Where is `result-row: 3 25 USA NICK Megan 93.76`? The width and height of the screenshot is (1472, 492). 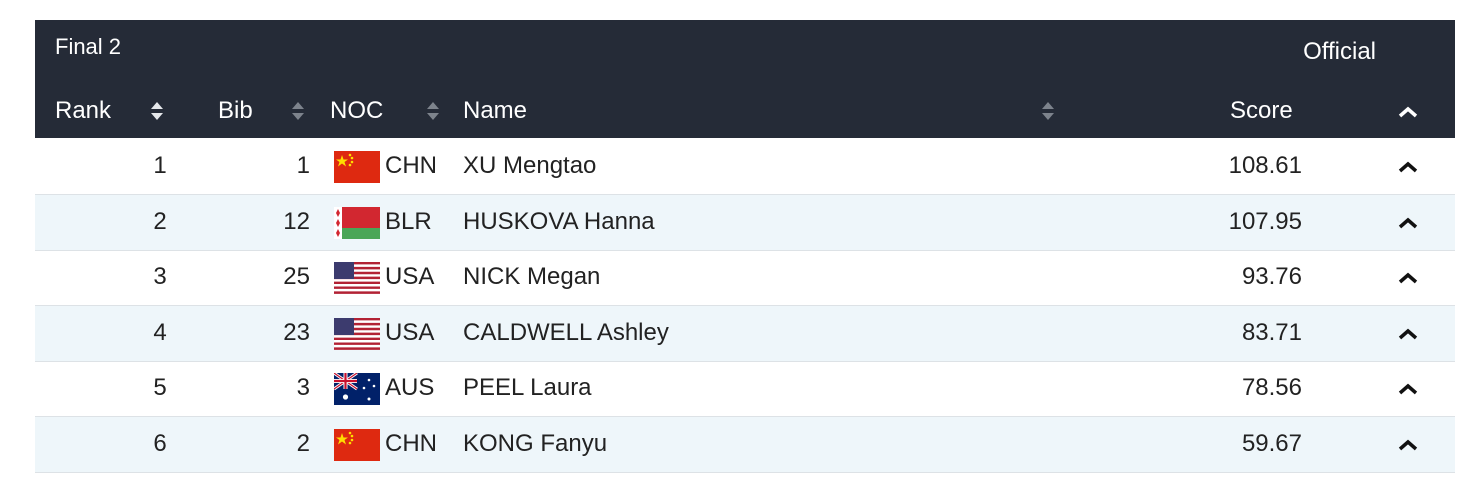
result-row: 3 25 USA NICK Megan 93.76 is located at coordinates (745, 278).